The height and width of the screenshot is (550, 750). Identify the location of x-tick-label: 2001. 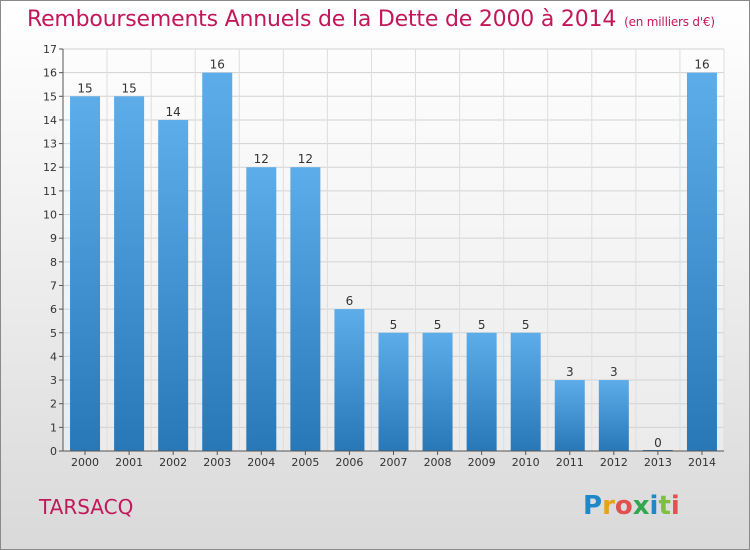
(129, 462).